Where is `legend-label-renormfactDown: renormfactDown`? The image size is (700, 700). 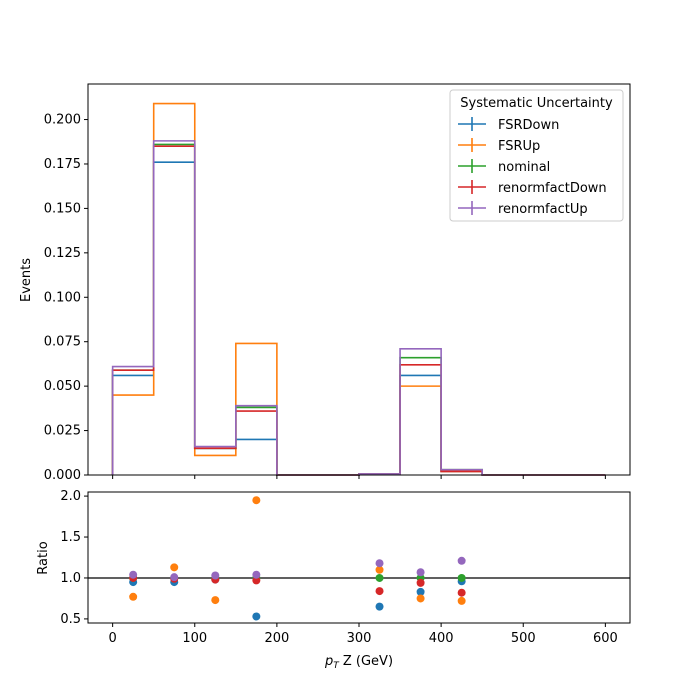
legend-label-renormfactDown: renormfactDown is located at coordinates (552, 188).